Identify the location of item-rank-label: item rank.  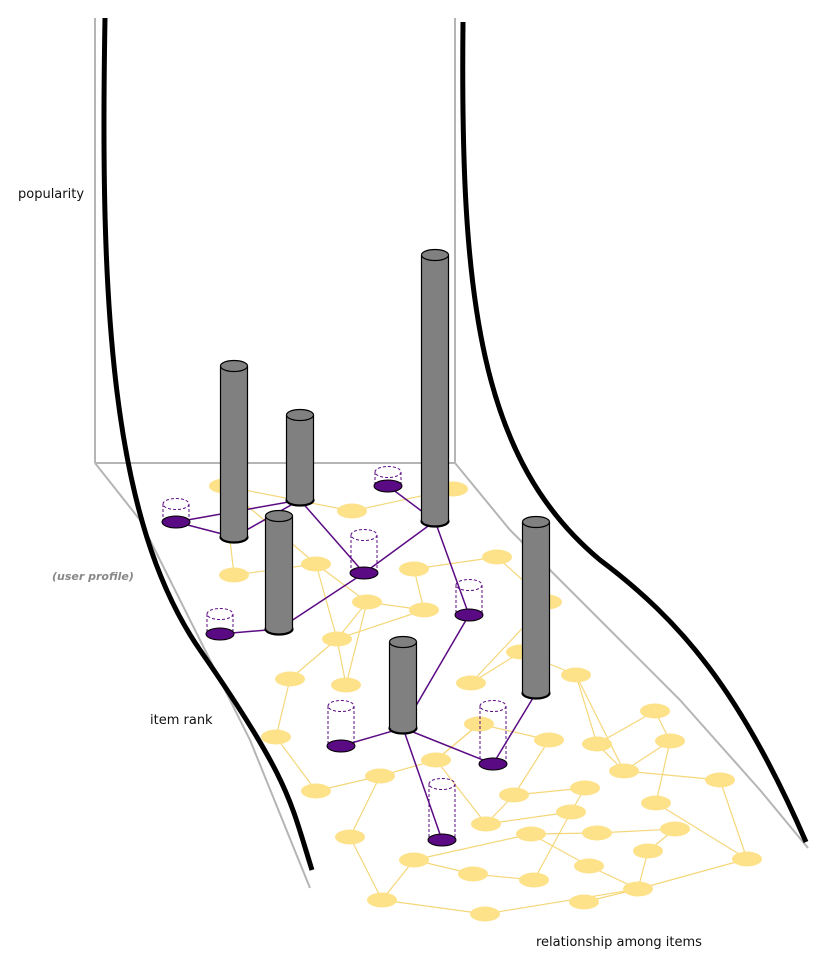
(181, 720).